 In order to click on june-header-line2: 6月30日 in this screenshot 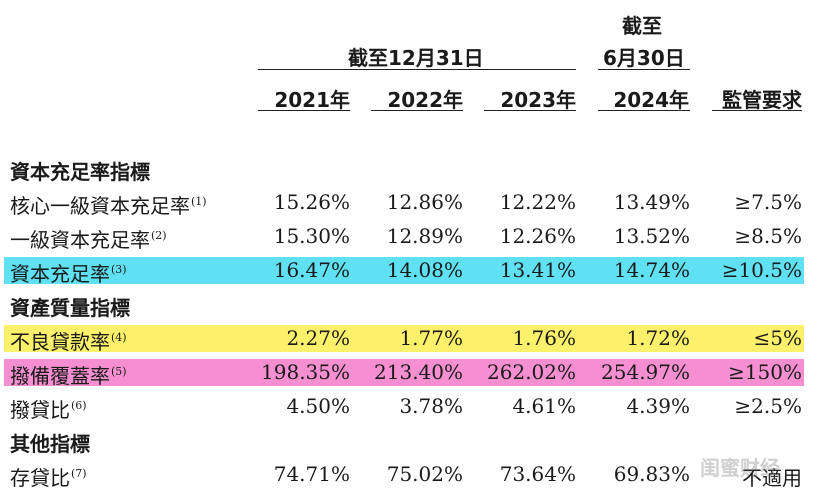, I will do `click(644, 58)`.